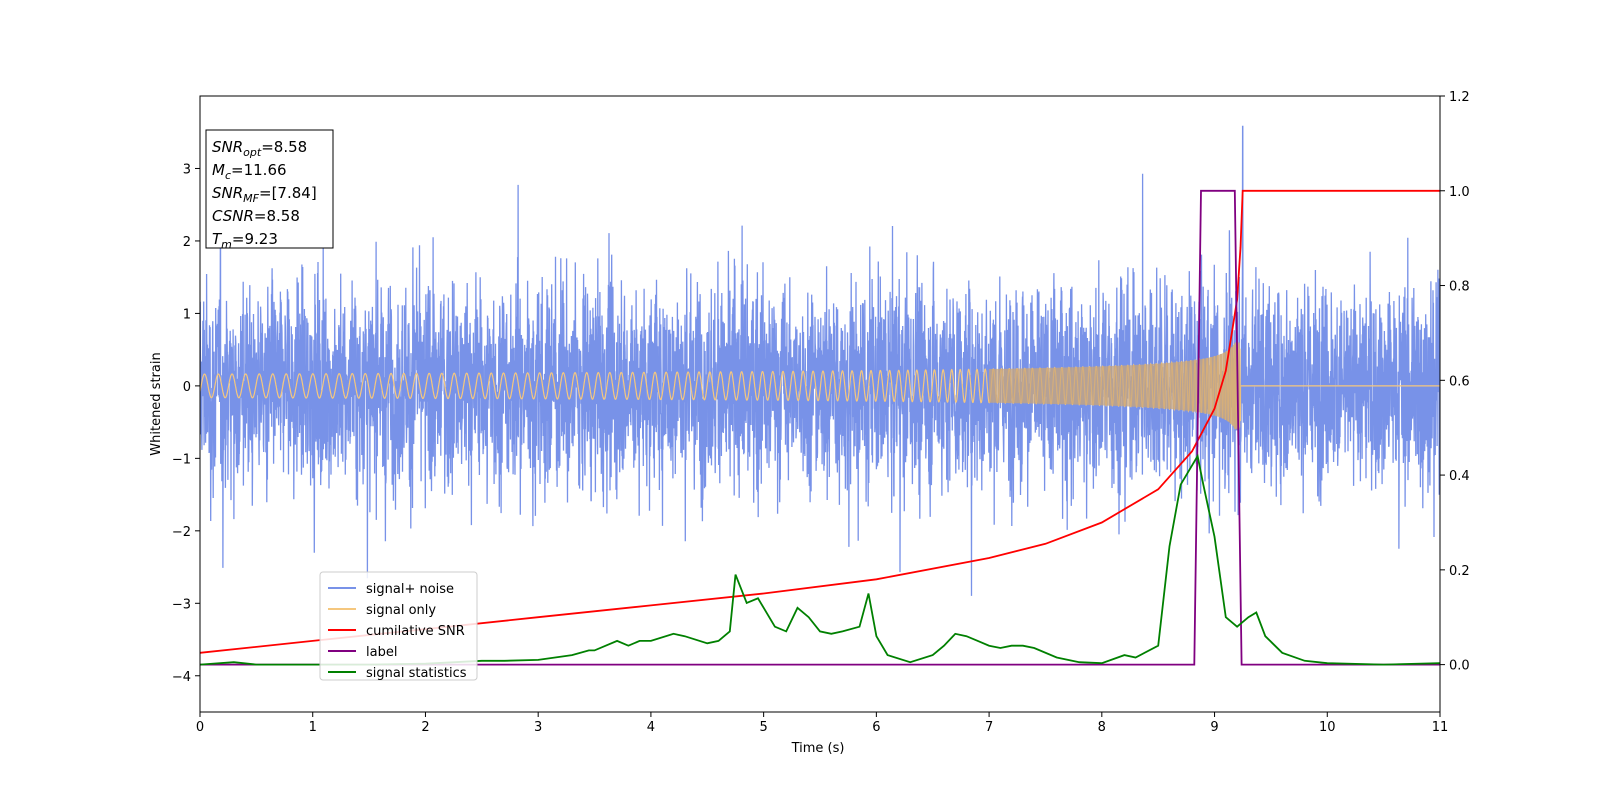 This screenshot has height=800, width=1600. Describe the element at coordinates (252, 152) in the screenshot. I see `stats-subscript: opt` at that location.